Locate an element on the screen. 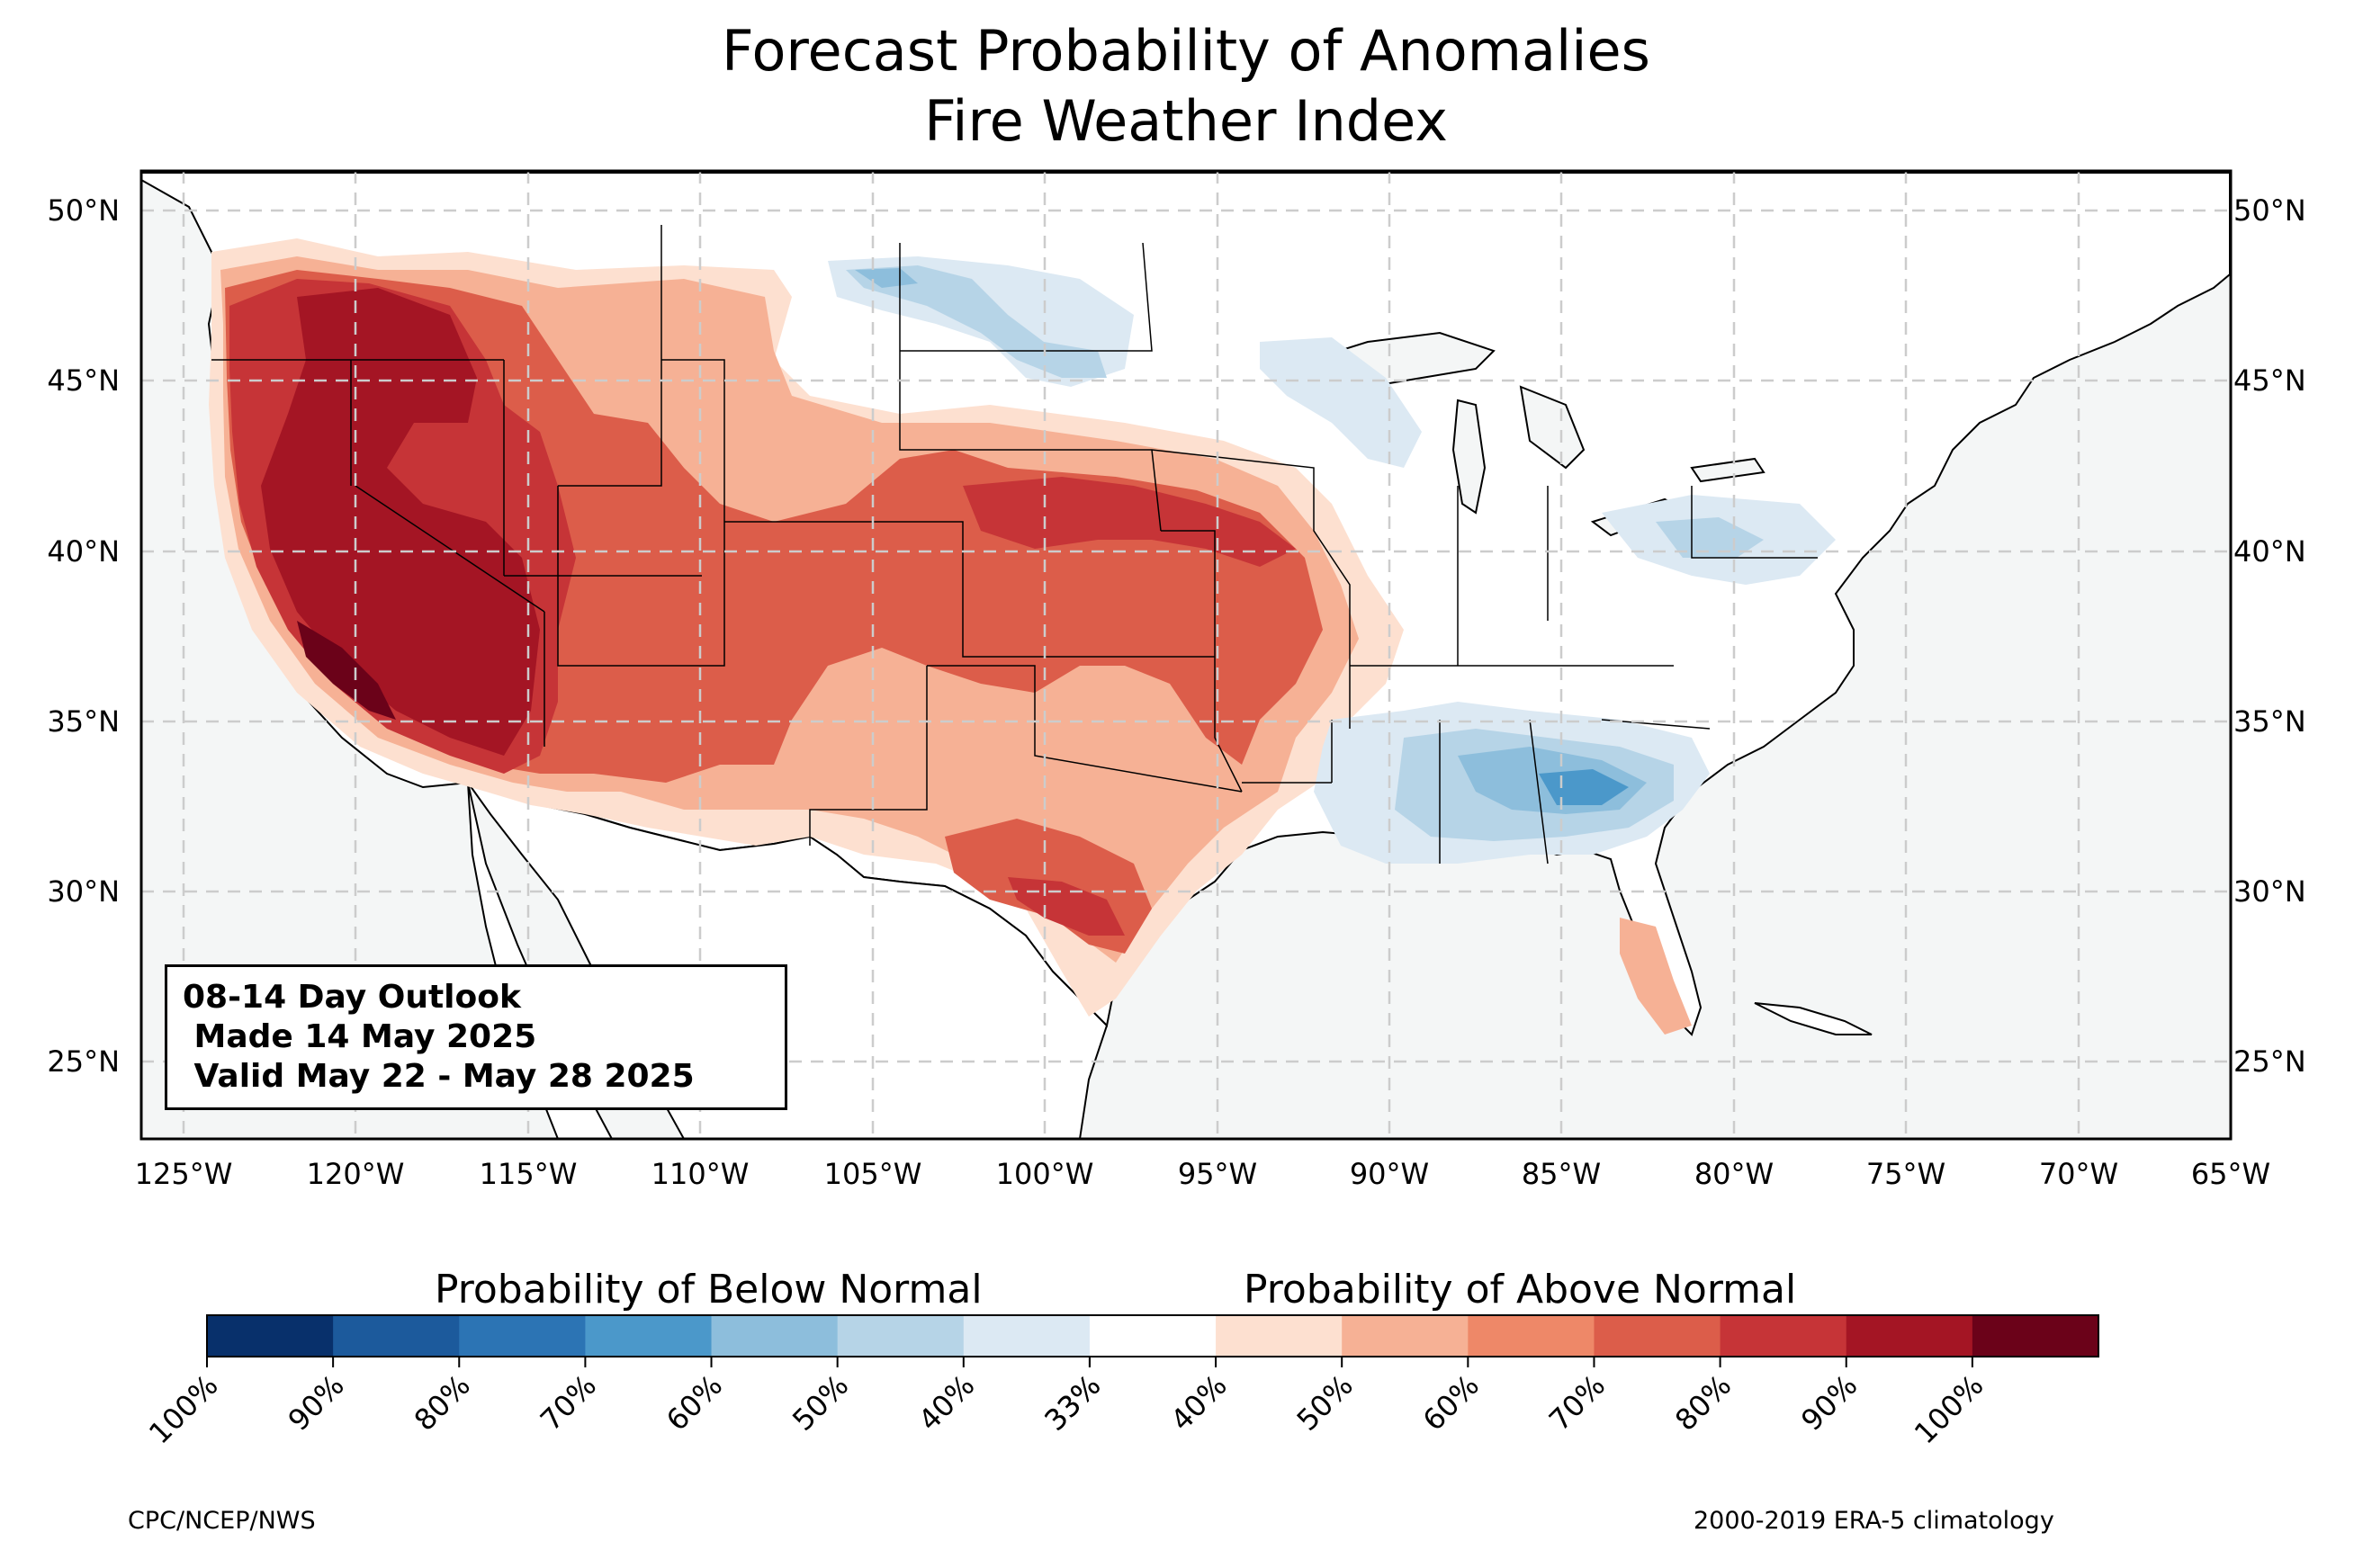  lat-tick-labels-left: 50°N 45°N 40°N 35°N 30°N 25°N is located at coordinates (83, 636).